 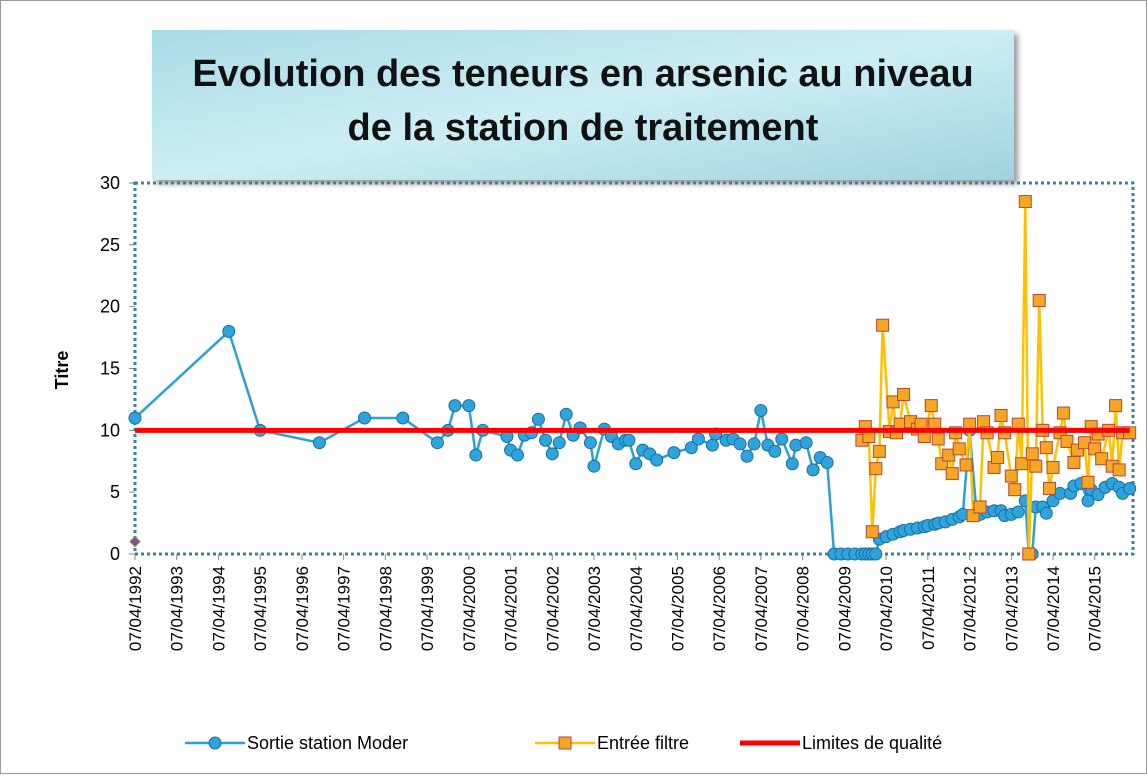 I want to click on legend-label: Sortie station Moder, so click(x=327, y=743).